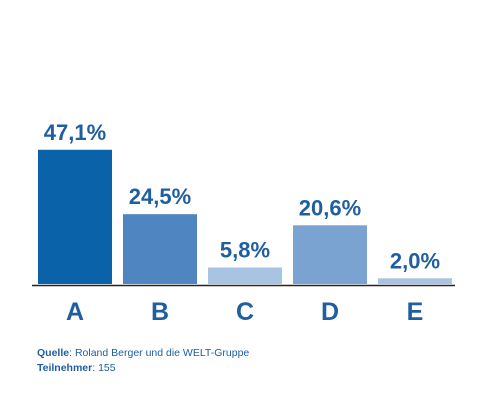  I want to click on value-label-a: 47,1%, so click(75, 132).